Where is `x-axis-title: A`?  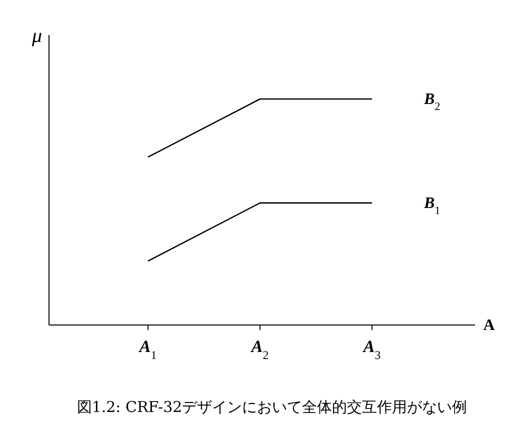 x-axis-title: A is located at coordinates (489, 325).